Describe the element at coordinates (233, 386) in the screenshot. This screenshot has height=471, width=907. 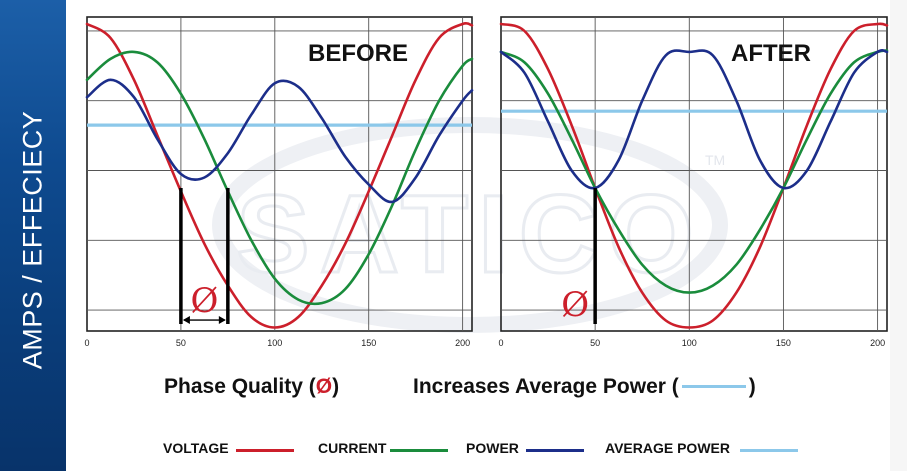
I see `caption-phase-label: Phase Quality` at that location.